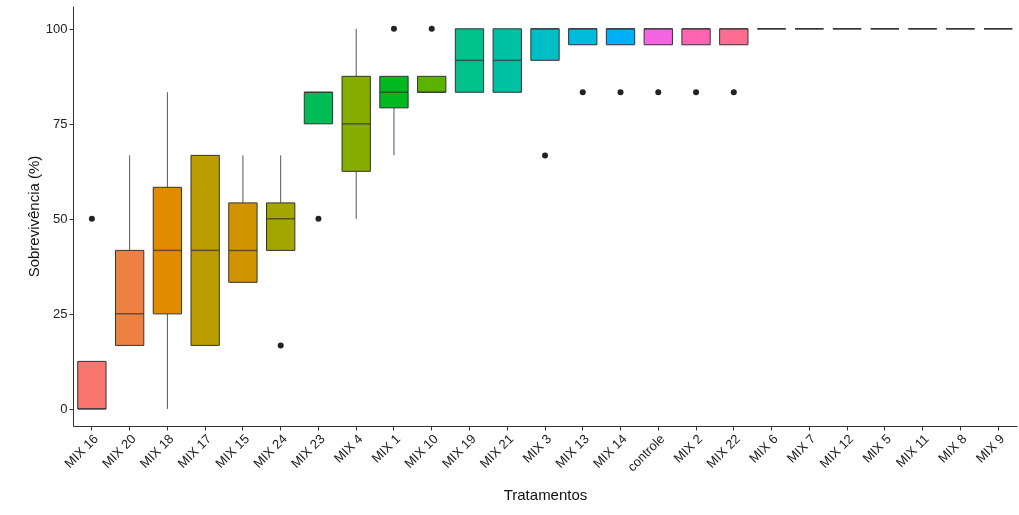 Image resolution: width=1019 pixels, height=515 pixels. I want to click on x-tick-label: MIX 18, so click(156, 451).